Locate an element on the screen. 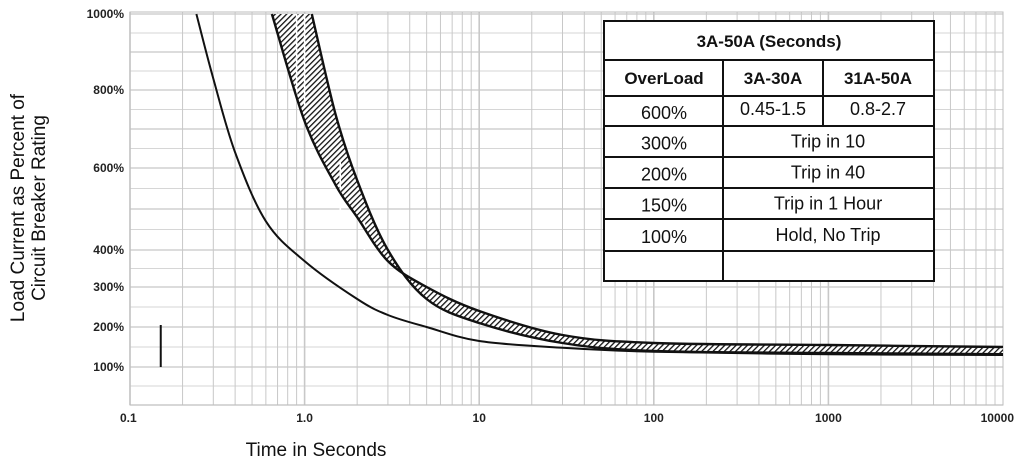 The width and height of the screenshot is (1018, 468). table-cell-trip-time: Hold, No Trip is located at coordinates (827, 235).